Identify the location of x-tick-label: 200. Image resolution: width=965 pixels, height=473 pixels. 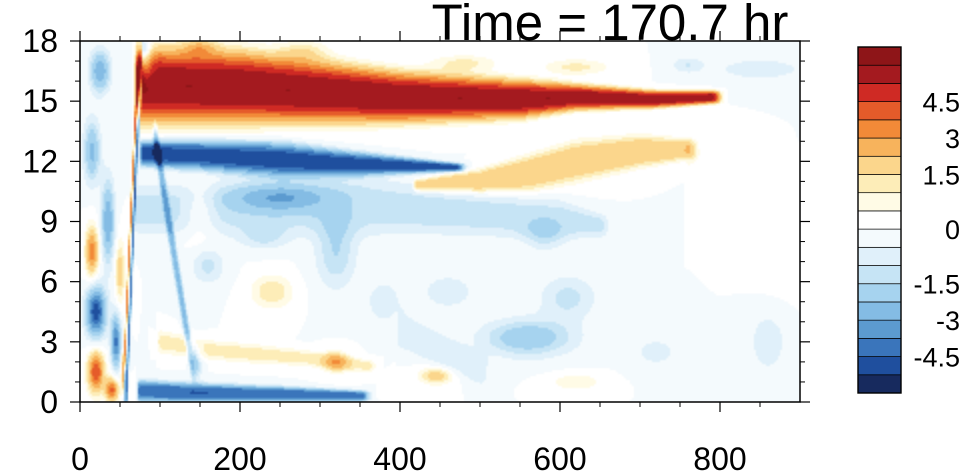
(239, 457).